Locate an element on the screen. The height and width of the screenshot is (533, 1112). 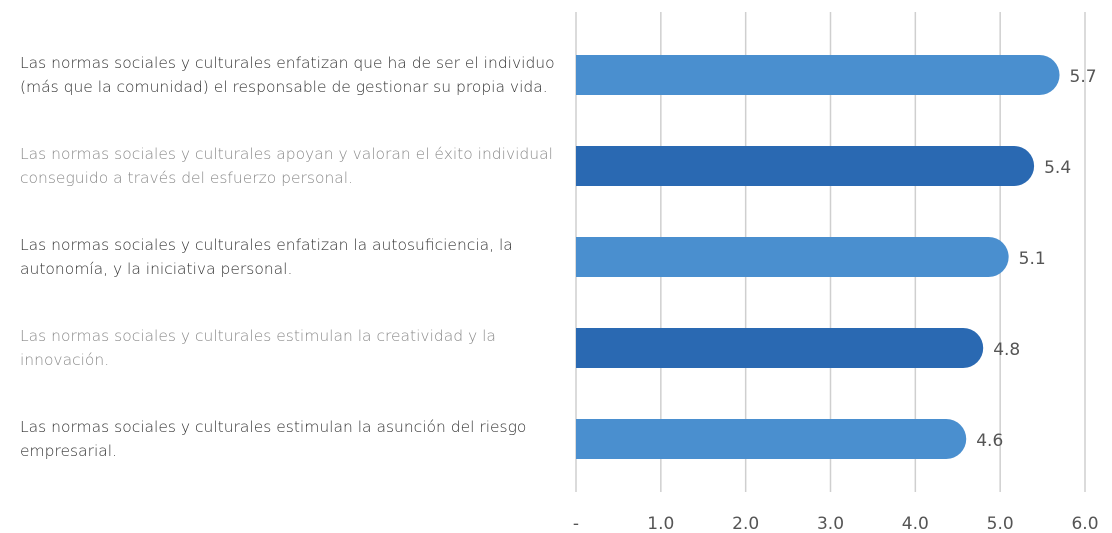
x-tick-label: 4.0 is located at coordinates (915, 523).